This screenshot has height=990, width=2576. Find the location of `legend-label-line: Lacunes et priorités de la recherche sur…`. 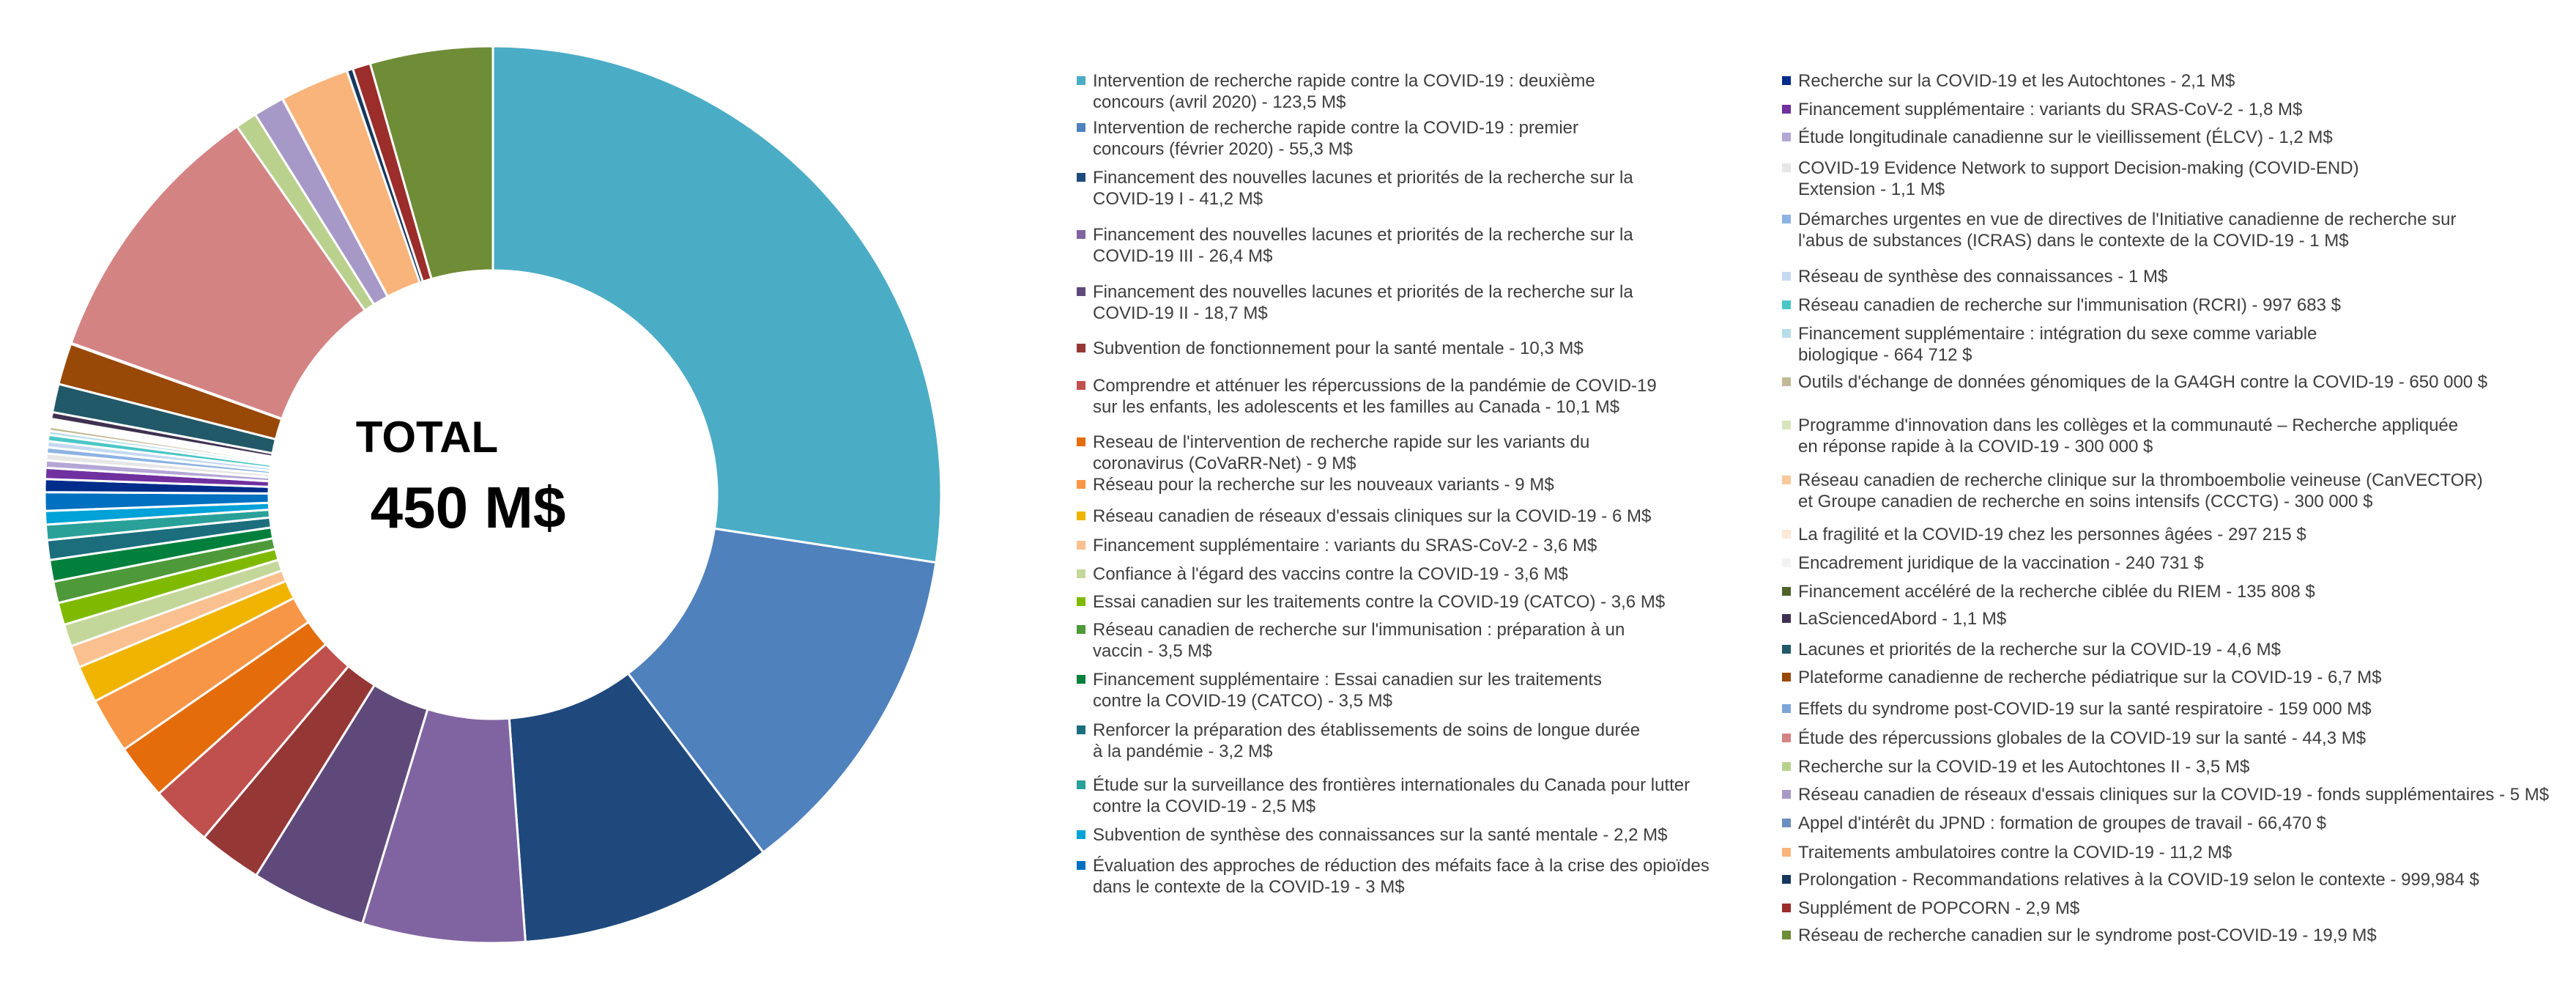

legend-label-line: Lacunes et priorités de la recherche sur… is located at coordinates (2039, 650).